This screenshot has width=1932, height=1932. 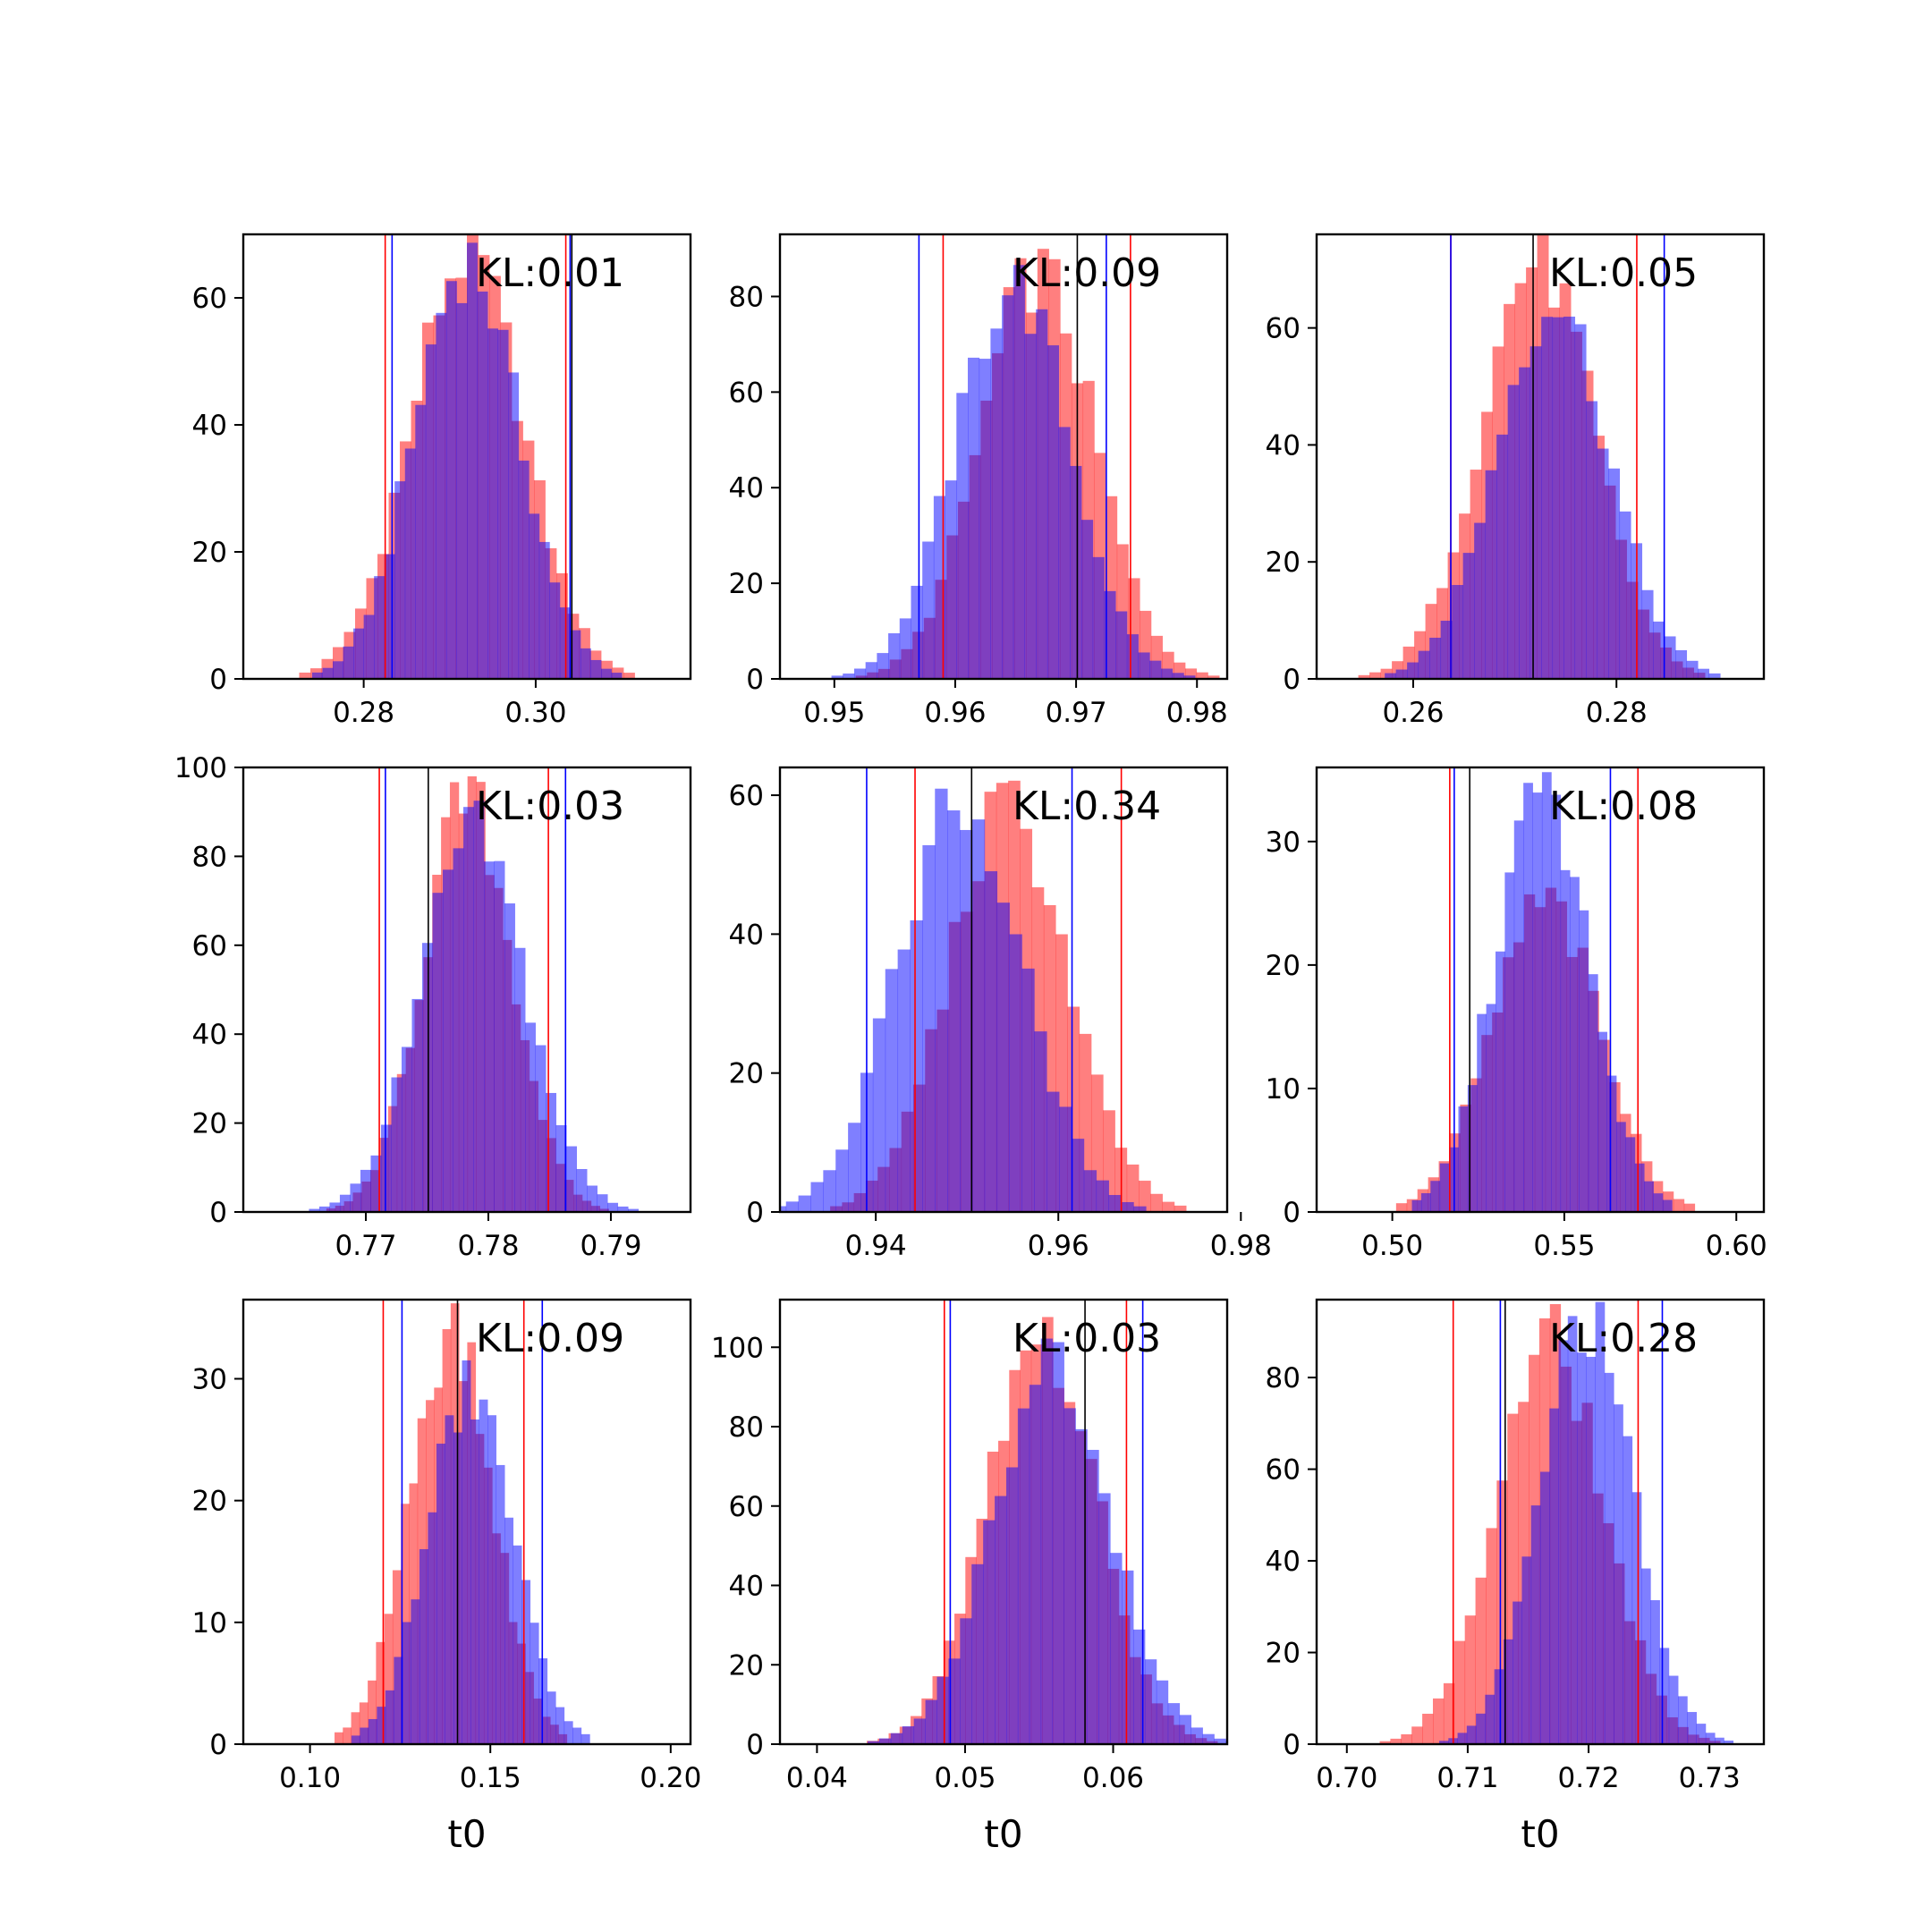 I want to click on y-tick-label: 60, so click(x=209, y=299).